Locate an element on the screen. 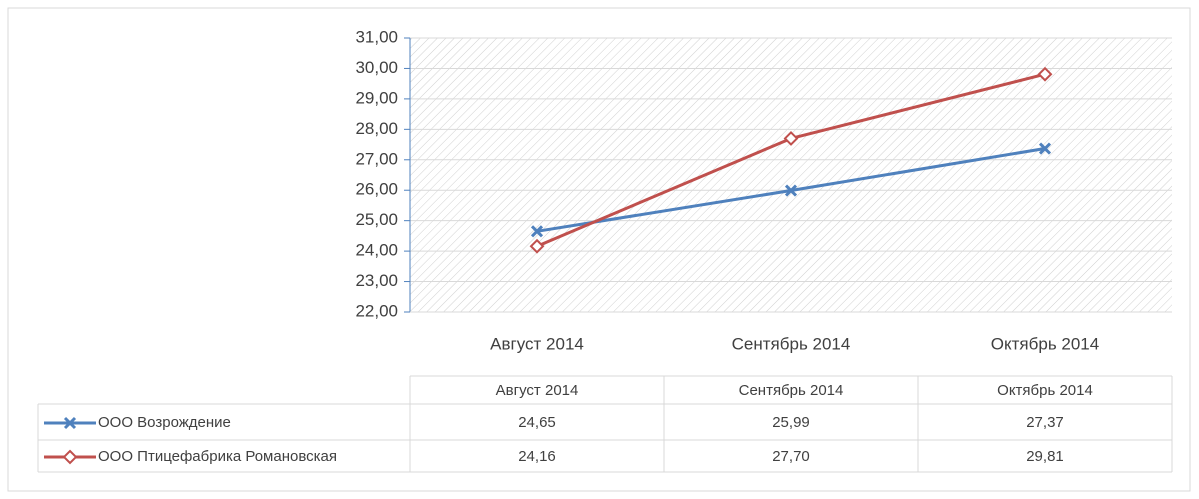 This screenshot has height=499, width=1199. y-tick-label: 23,00 is located at coordinates (376, 280).